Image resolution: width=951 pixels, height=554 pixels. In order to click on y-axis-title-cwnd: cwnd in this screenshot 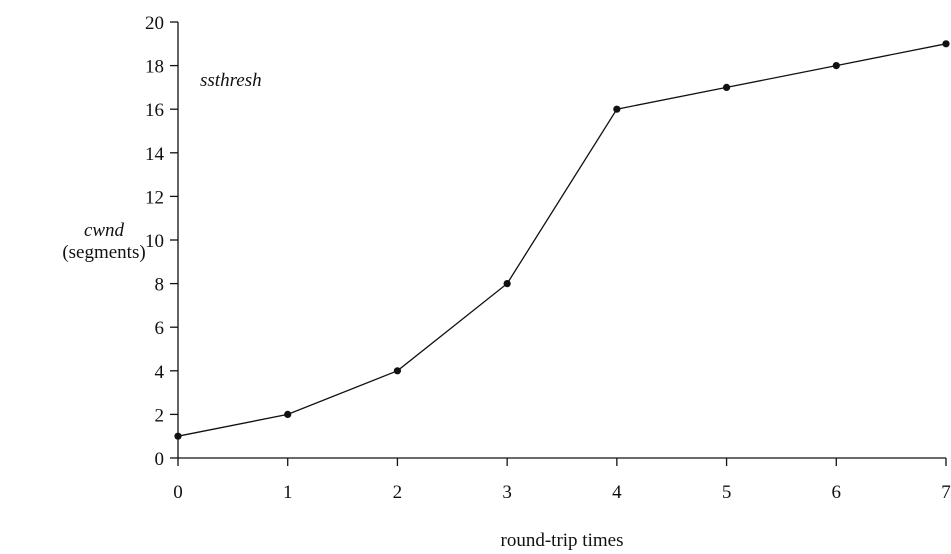, I will do `click(104, 230)`.